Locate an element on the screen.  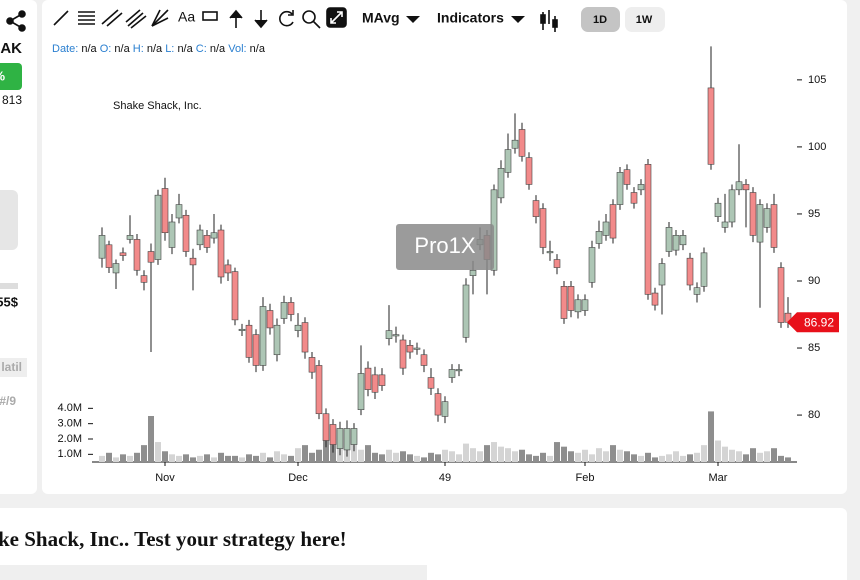
y-tick-label: 95 is located at coordinates (814, 214).